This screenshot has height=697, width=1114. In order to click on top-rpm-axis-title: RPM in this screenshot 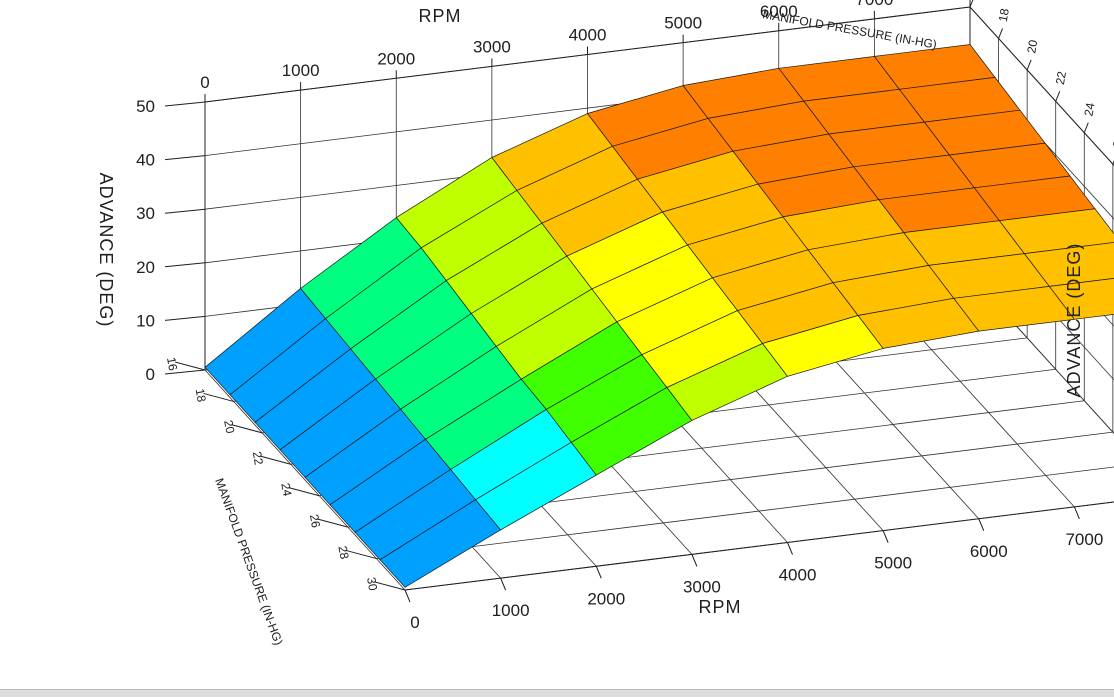, I will do `click(440, 16)`.